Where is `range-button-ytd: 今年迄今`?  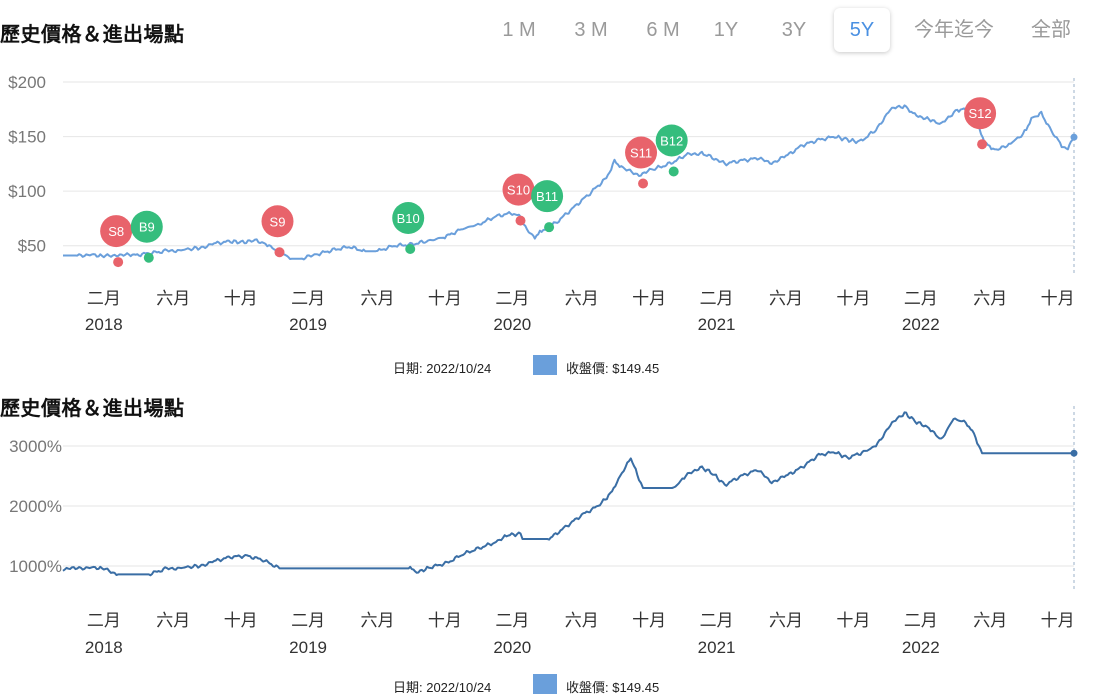 range-button-ytd: 今年迄今 is located at coordinates (954, 30).